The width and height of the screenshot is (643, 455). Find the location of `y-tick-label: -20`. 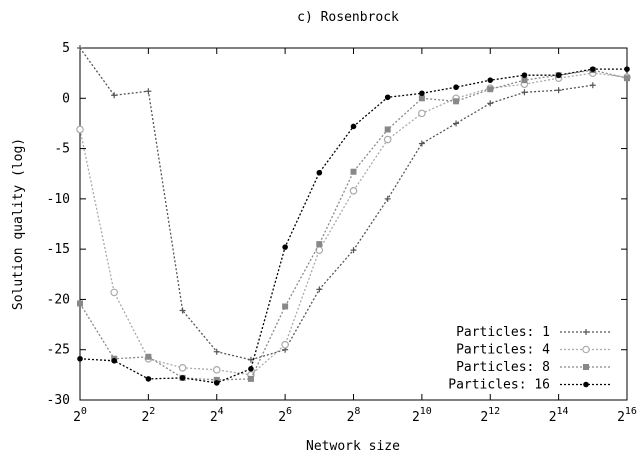

y-tick-label: -20 is located at coordinates (58, 299).